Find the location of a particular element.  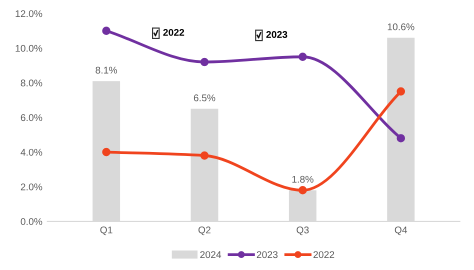

x-tick-label: Q4 is located at coordinates (401, 231).